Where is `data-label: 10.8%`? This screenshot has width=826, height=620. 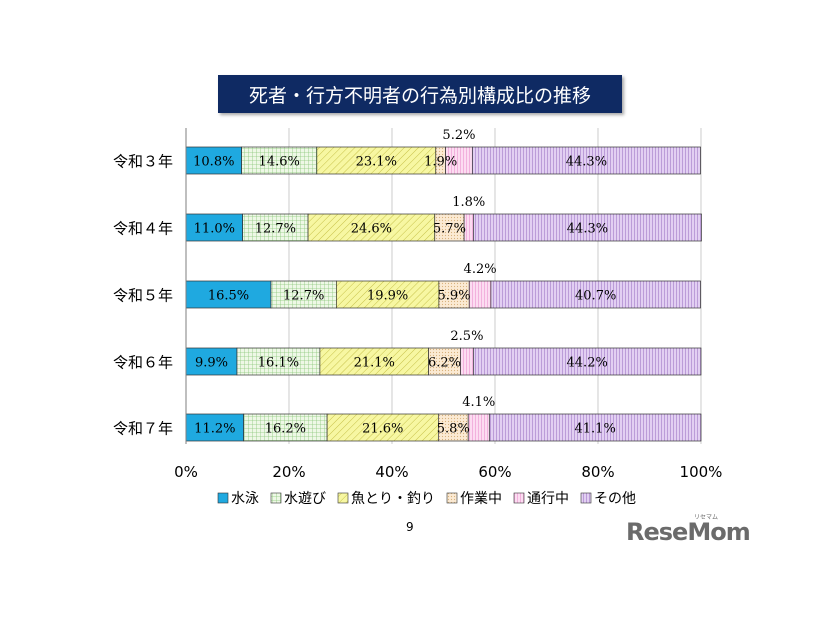
data-label: 10.8% is located at coordinates (213, 162).